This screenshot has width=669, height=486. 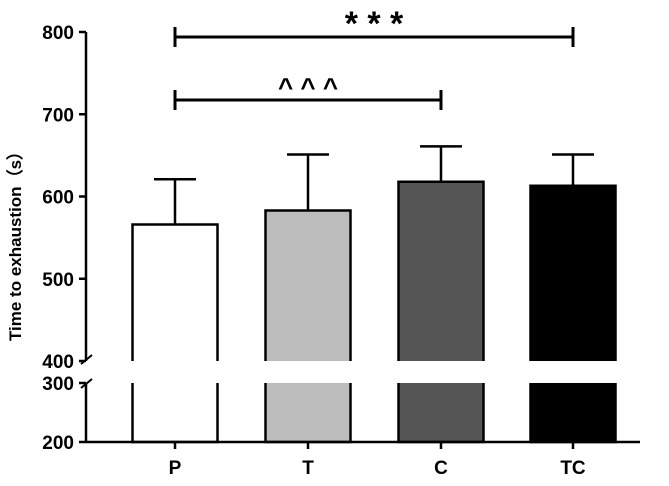 I want to click on bar-tc-upper, so click(x=573, y=272).